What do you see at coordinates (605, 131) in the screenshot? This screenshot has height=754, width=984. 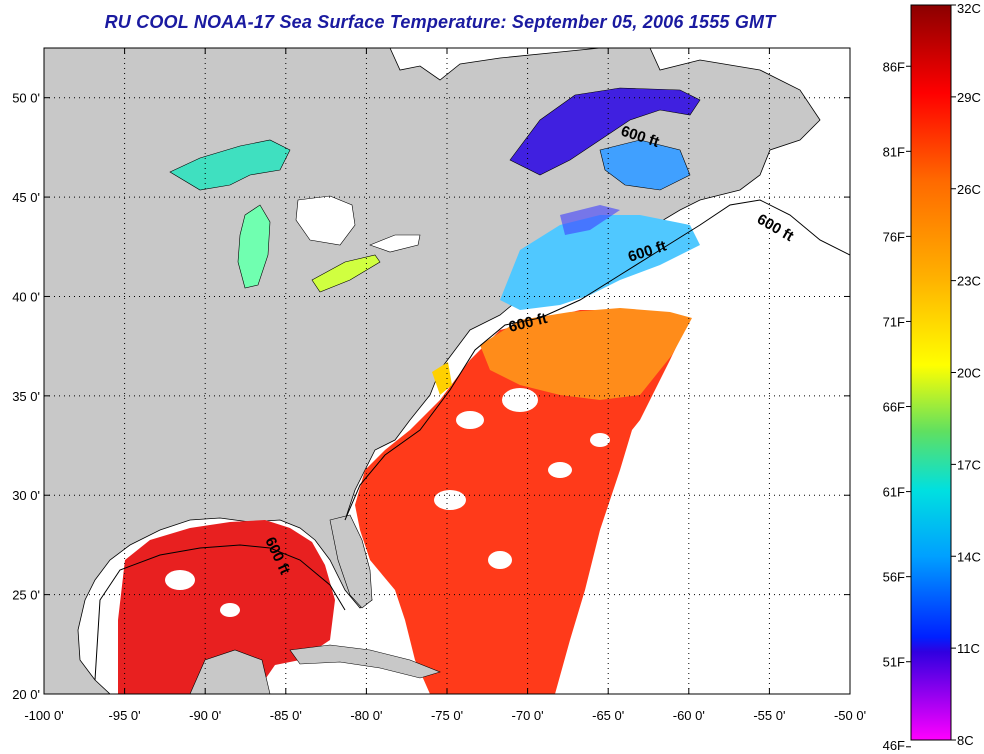 I see `st-lawrence` at bounding box center [605, 131].